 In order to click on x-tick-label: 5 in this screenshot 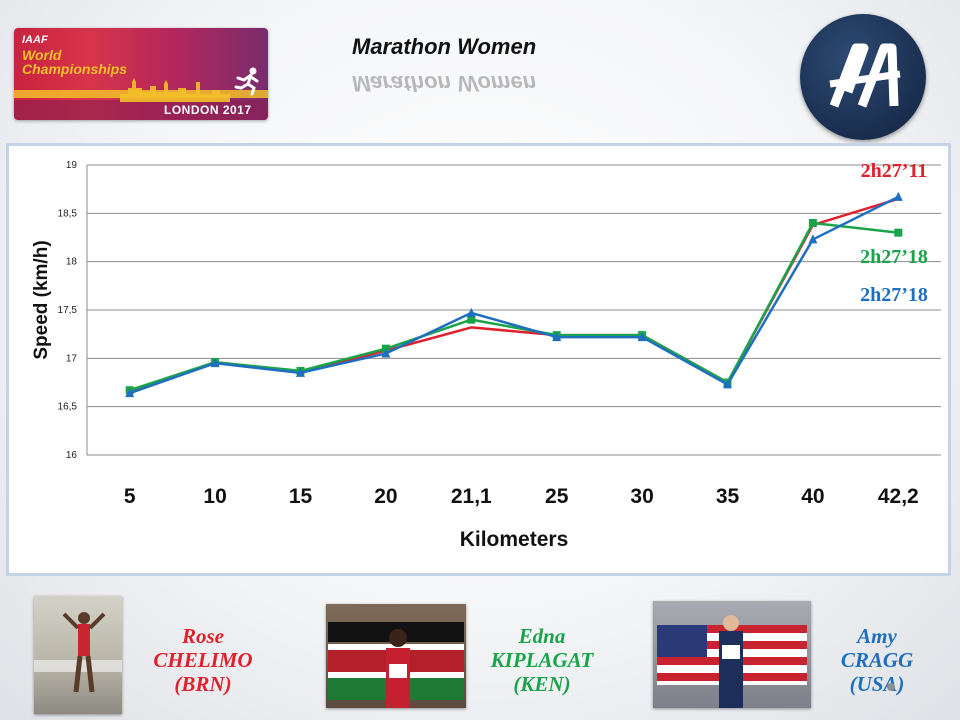, I will do `click(130, 496)`.